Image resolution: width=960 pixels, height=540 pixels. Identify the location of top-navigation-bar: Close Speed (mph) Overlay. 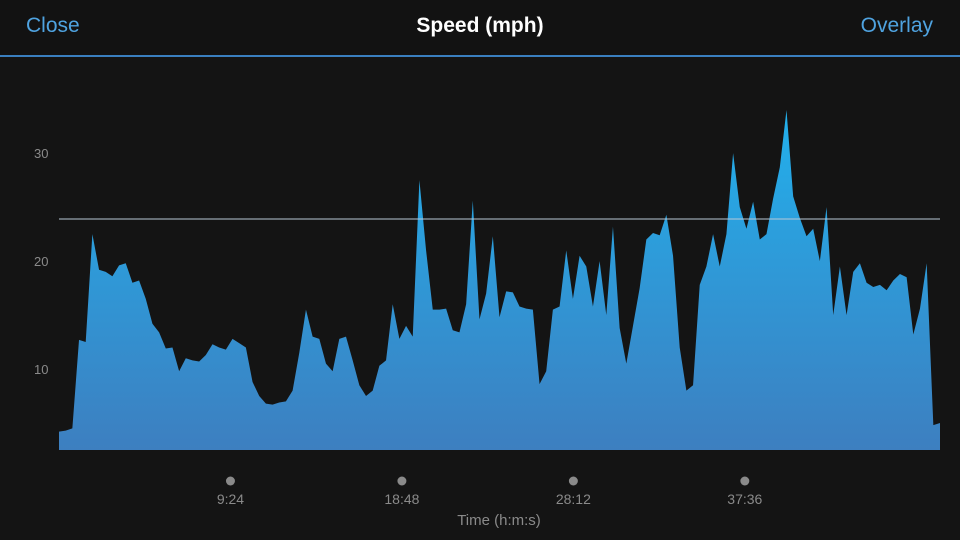
(480, 28).